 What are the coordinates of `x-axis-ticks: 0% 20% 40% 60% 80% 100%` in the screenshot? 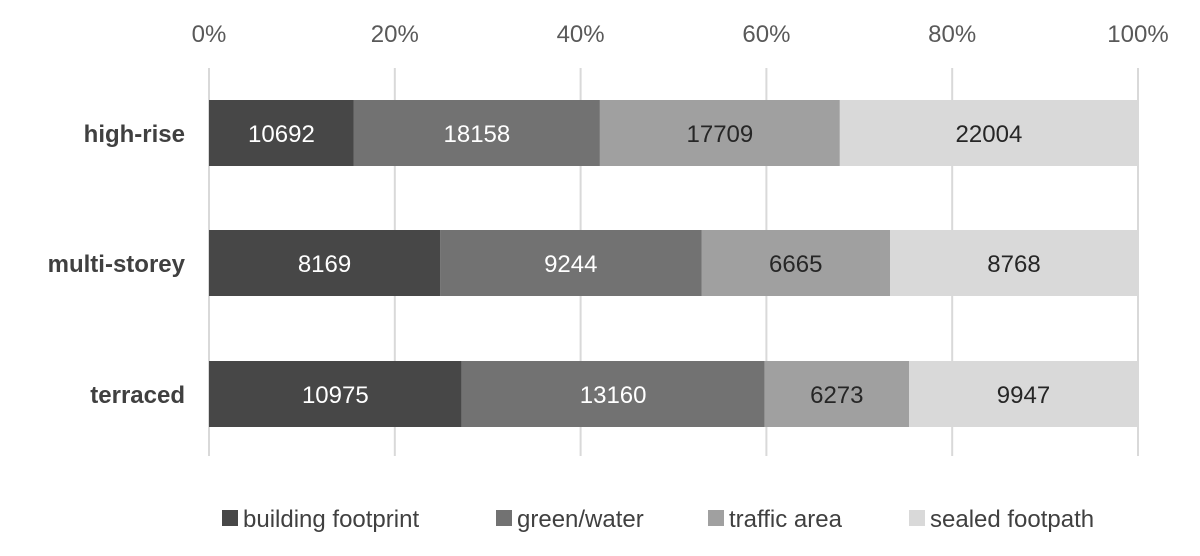 It's located at (680, 34).